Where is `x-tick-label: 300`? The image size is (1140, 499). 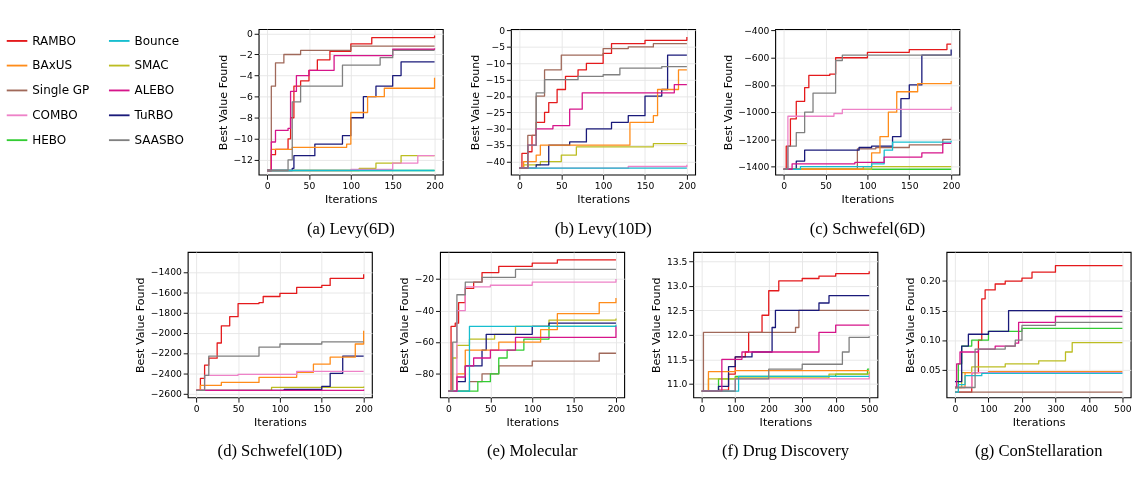 x-tick-label: 300 is located at coordinates (802, 408).